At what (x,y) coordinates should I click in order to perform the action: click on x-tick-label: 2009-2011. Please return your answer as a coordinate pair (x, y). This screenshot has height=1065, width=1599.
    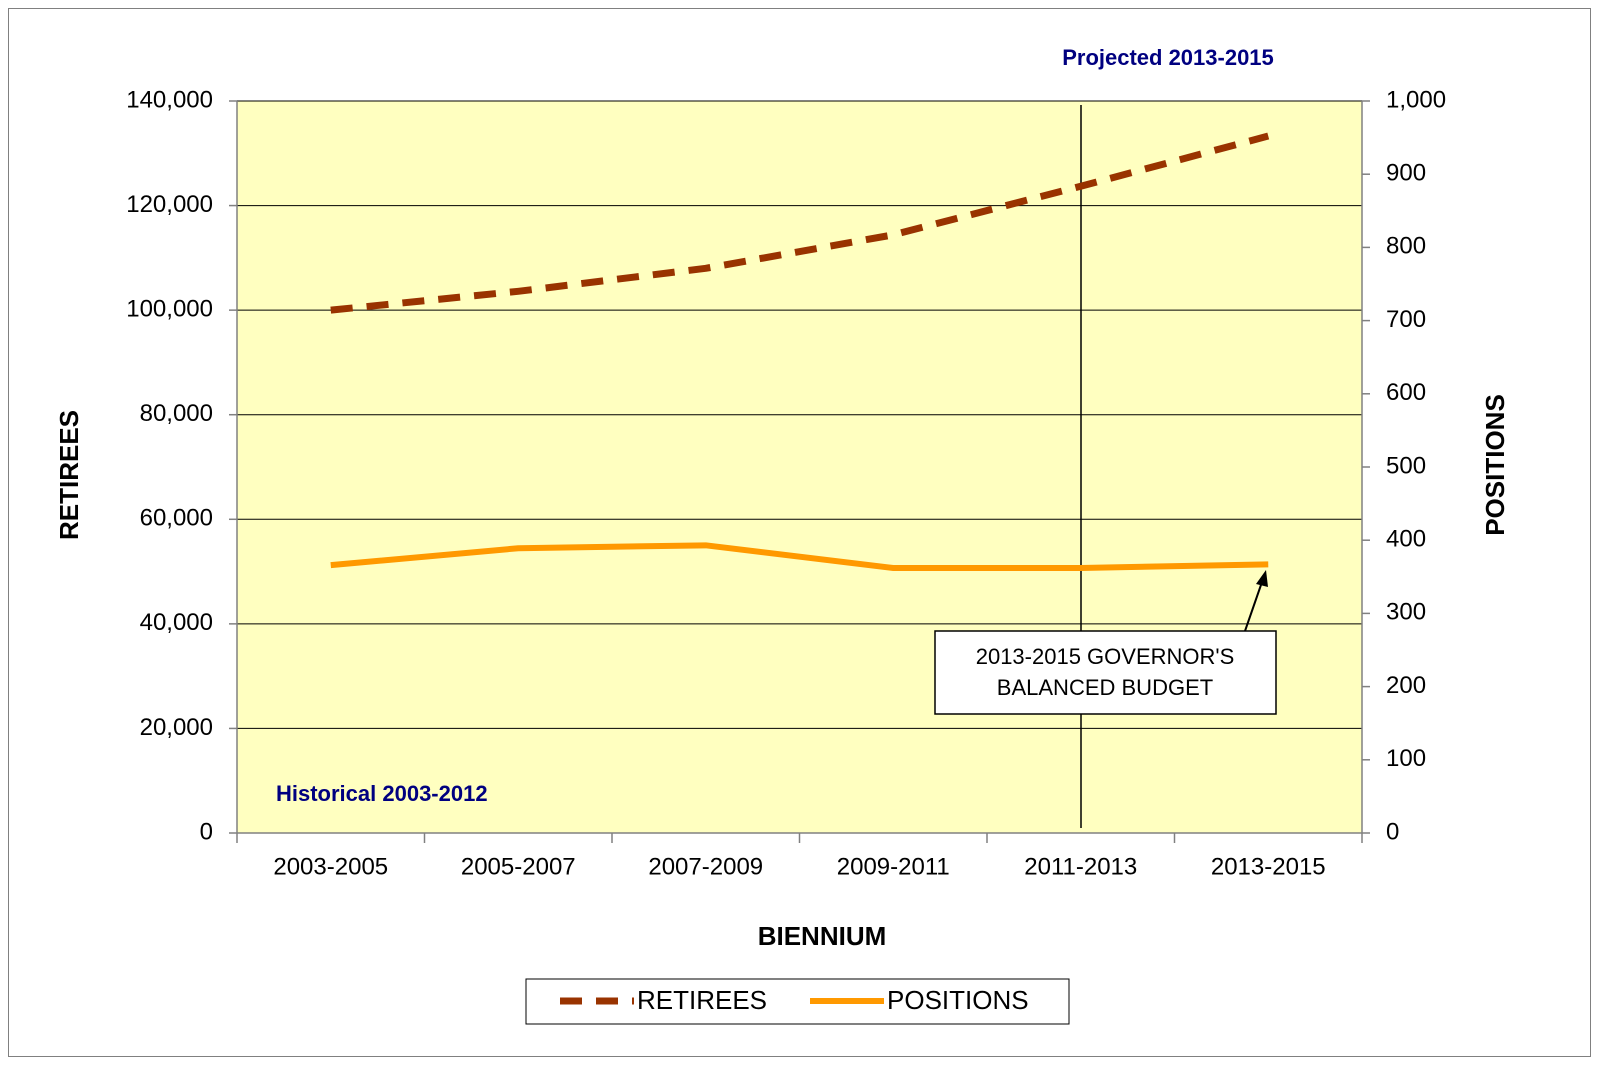
    Looking at the image, I should click on (893, 866).